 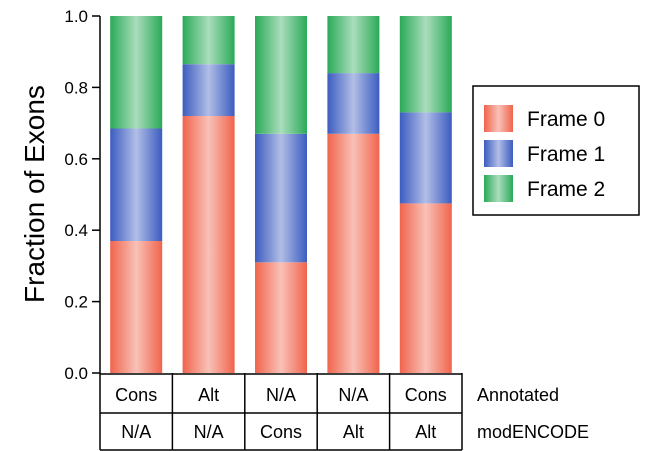 I want to click on category-row-label: Annotated, so click(x=518, y=395).